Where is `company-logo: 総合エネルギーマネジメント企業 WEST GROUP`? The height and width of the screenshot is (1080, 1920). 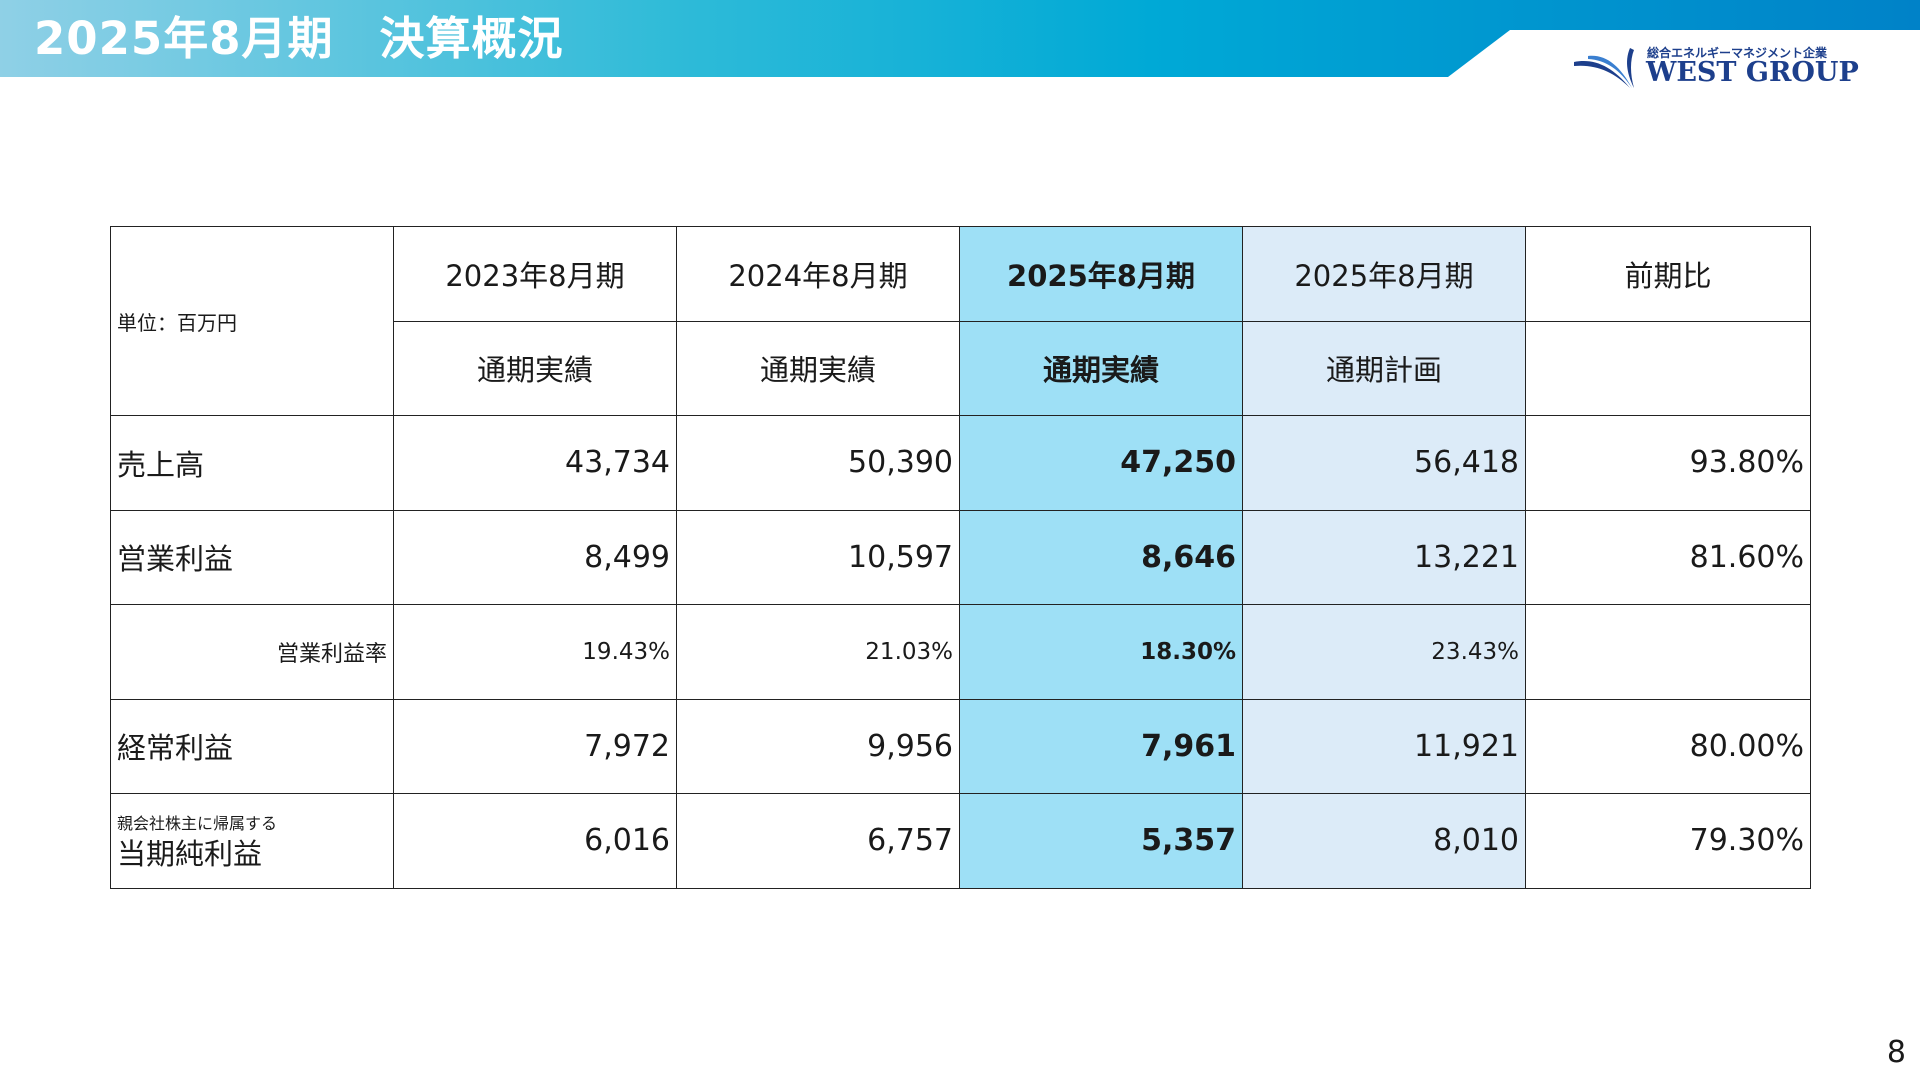 company-logo: 総合エネルギーマネジメント企業 WEST GROUP is located at coordinates (1722, 68).